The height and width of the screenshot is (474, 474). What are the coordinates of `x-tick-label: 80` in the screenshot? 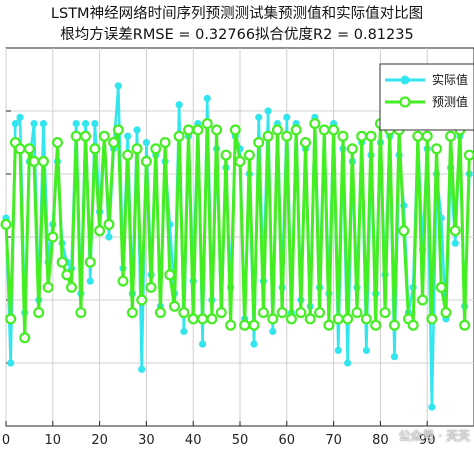 It's located at (380, 440).